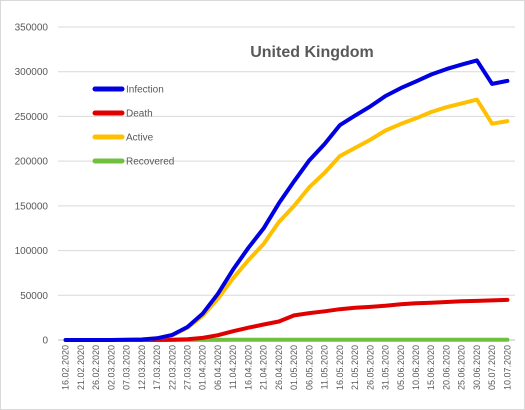 The image size is (525, 410). What do you see at coordinates (139, 114) in the screenshot?
I see `legend-label: Death` at bounding box center [139, 114].